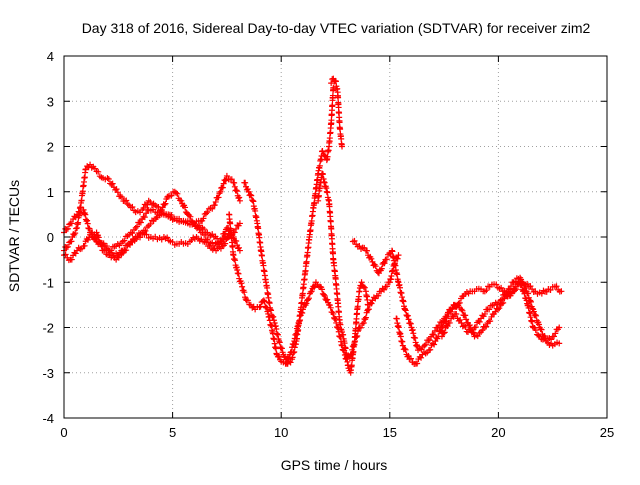 Image resolution: width=640 pixels, height=485 pixels. Describe the element at coordinates (50, 147) in the screenshot. I see `y-tick-label: 2` at that location.